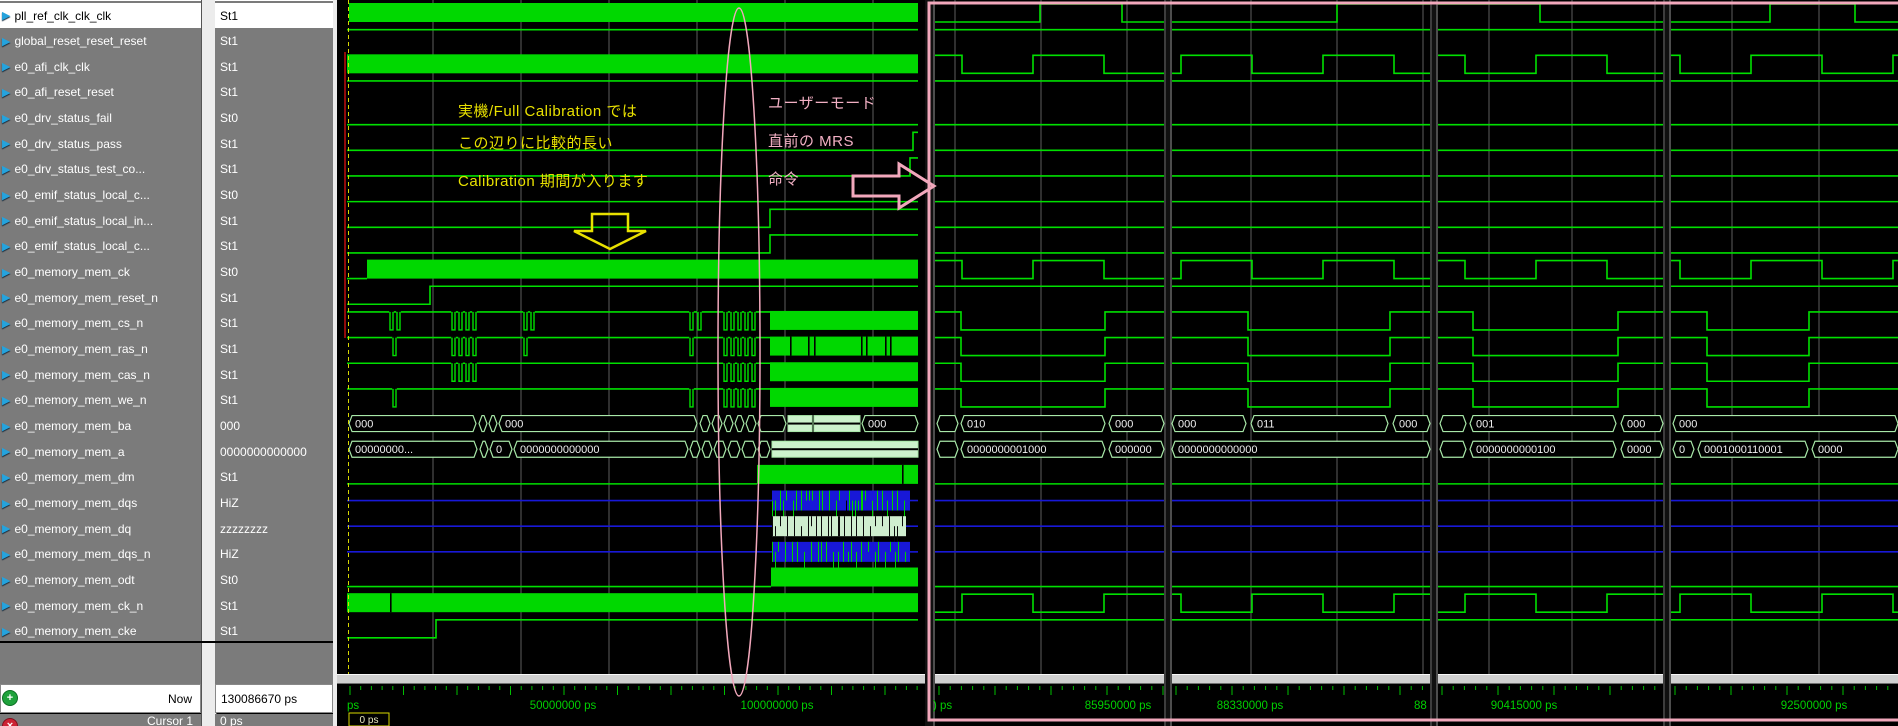 The width and height of the screenshot is (1898, 726). What do you see at coordinates (64, 92) in the screenshot?
I see `signal-name-label: e0_afi_reset_reset` at bounding box center [64, 92].